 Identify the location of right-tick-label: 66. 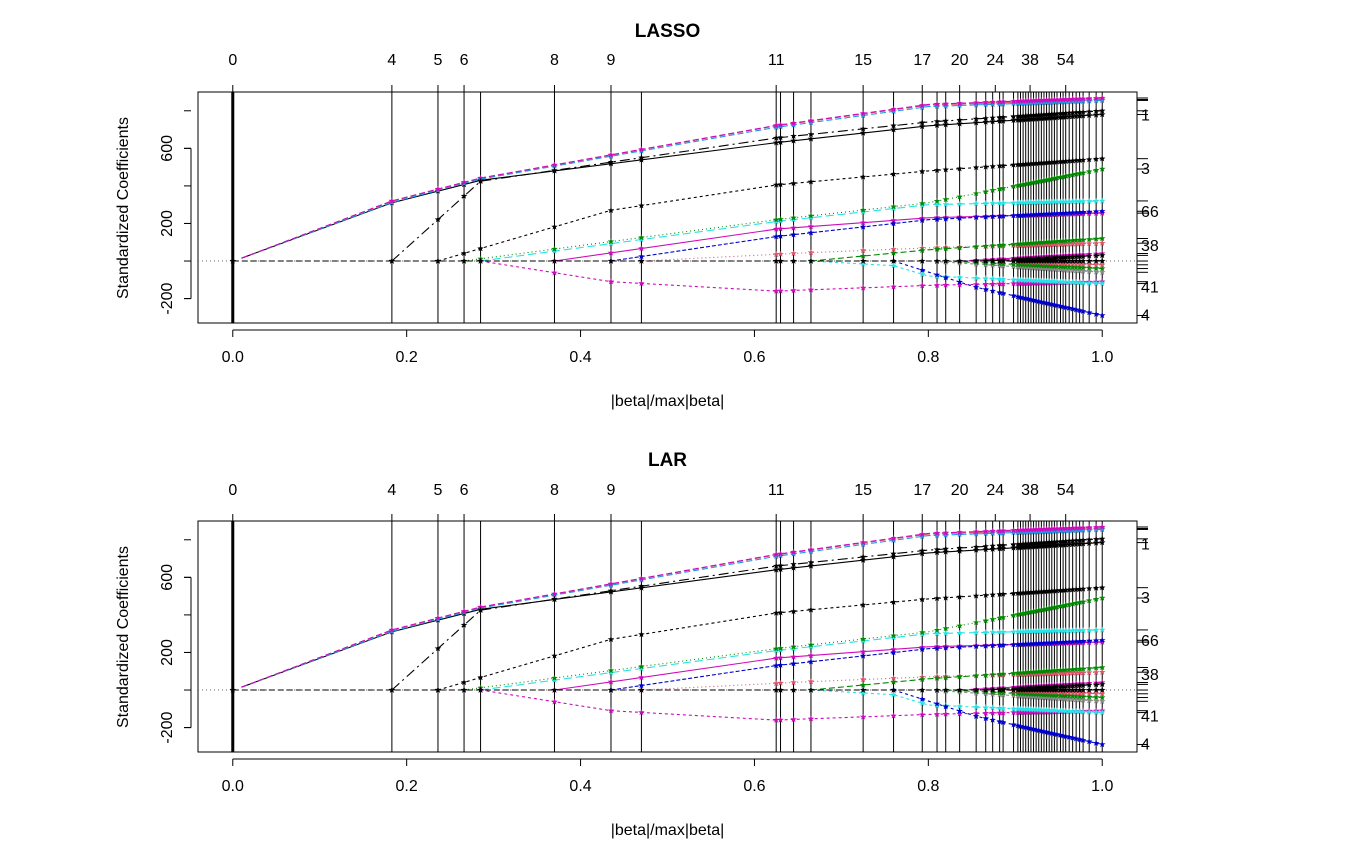
(1150, 212).